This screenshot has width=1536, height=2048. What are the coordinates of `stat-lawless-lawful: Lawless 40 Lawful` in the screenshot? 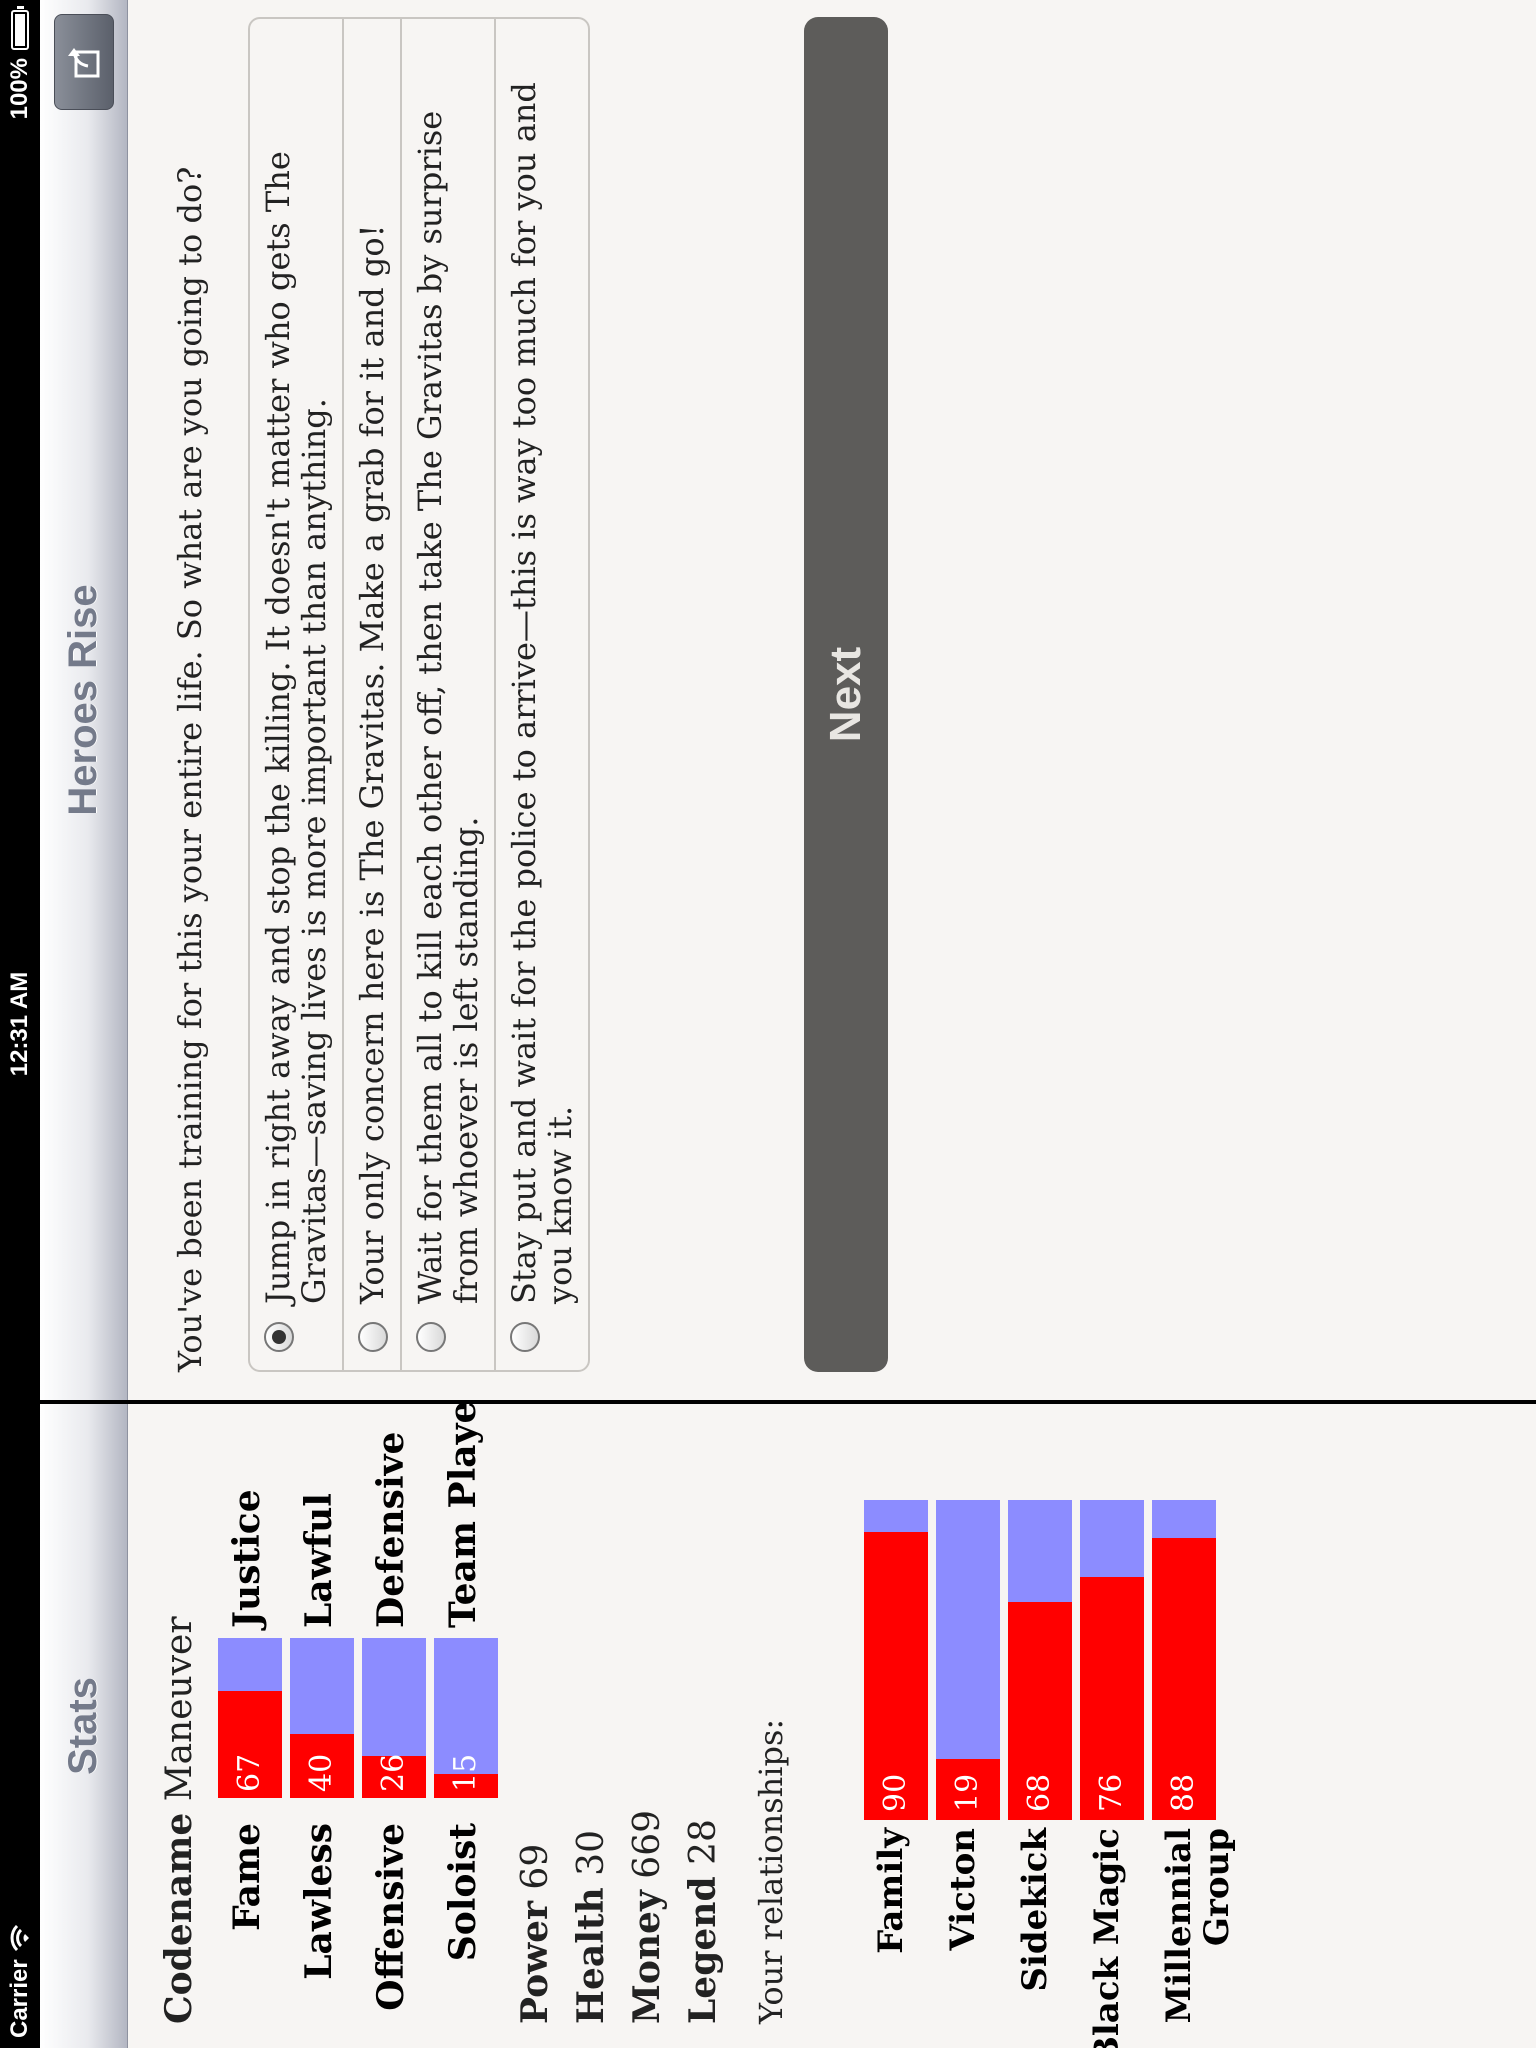 It's located at (322, 1726).